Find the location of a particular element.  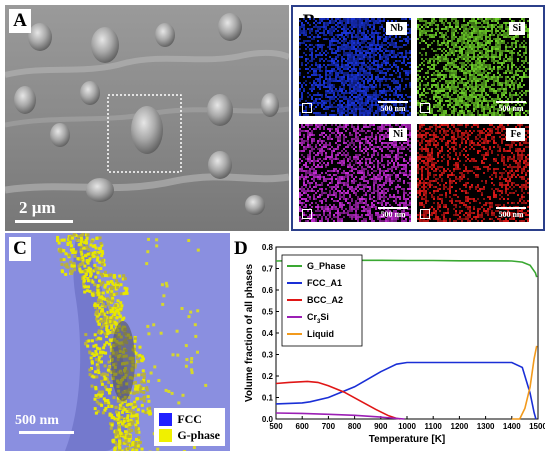

y-tick-label: 0.1 is located at coordinates (268, 398).